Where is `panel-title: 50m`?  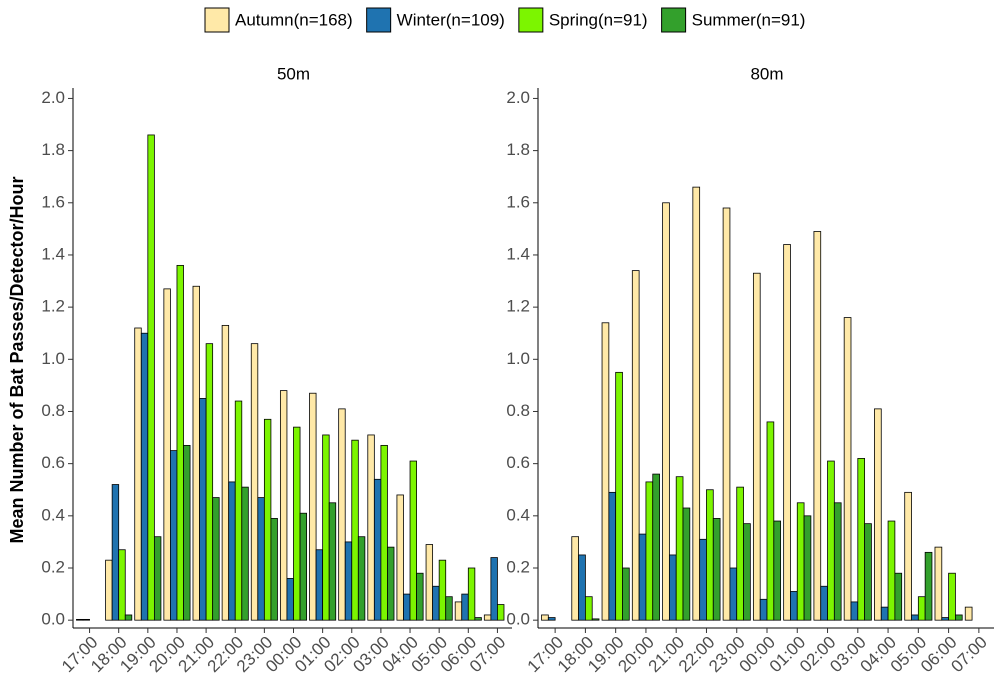 panel-title: 50m is located at coordinates (293, 73).